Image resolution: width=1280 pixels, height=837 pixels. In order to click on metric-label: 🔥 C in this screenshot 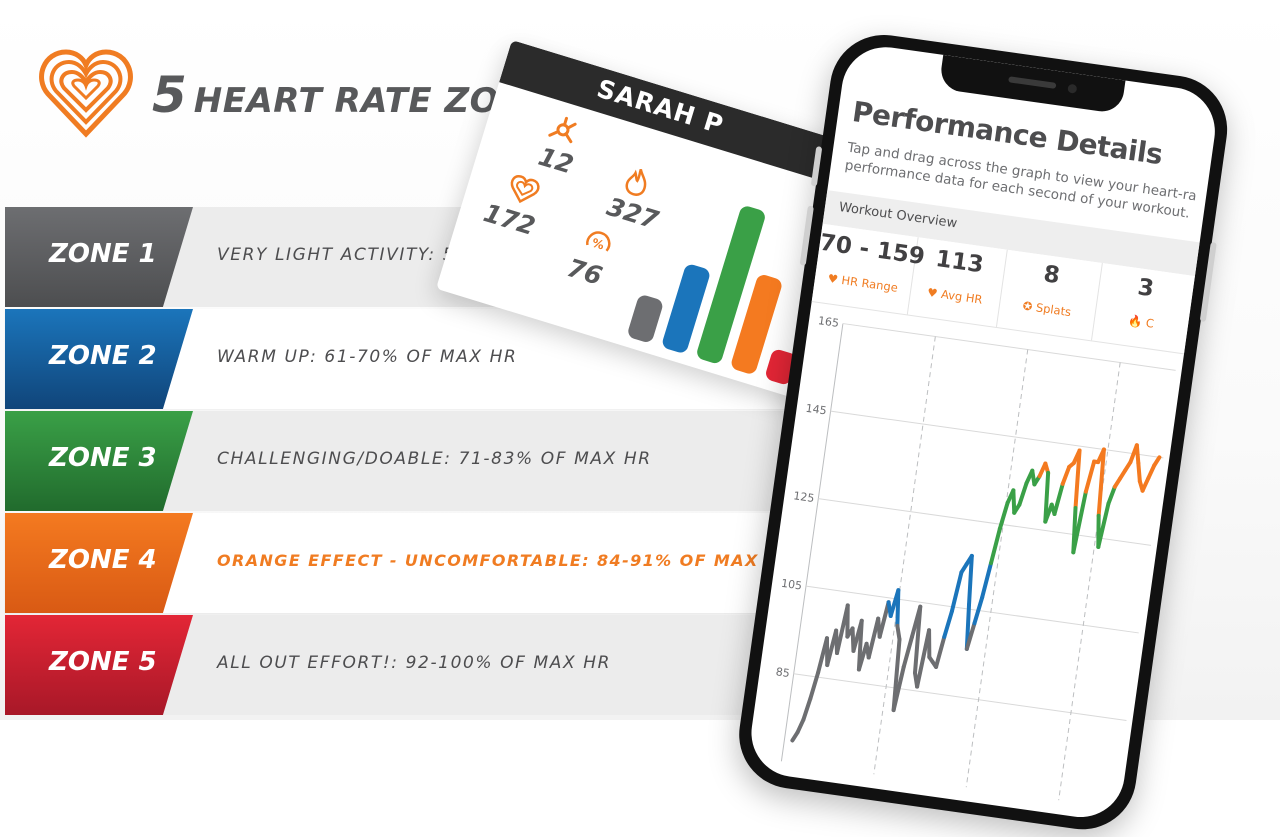, I will do `click(1141, 322)`.